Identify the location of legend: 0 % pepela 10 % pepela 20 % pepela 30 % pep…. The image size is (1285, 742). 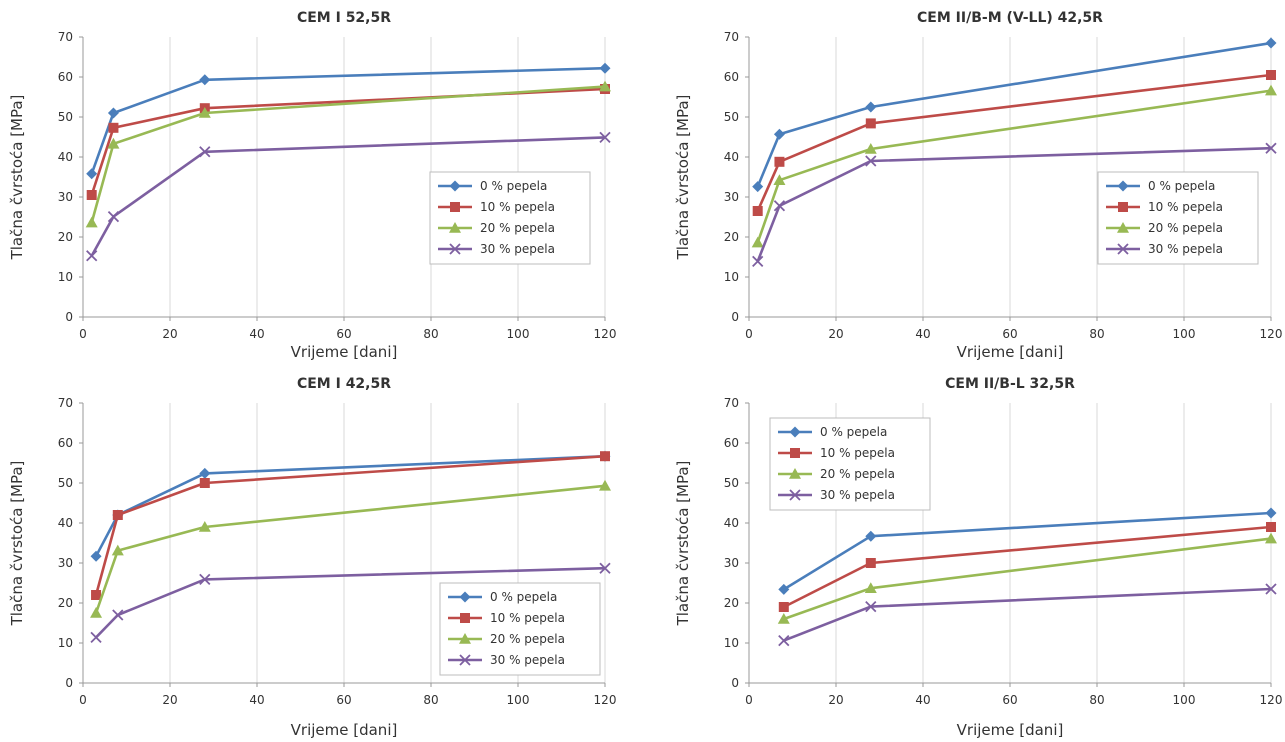
(850, 464).